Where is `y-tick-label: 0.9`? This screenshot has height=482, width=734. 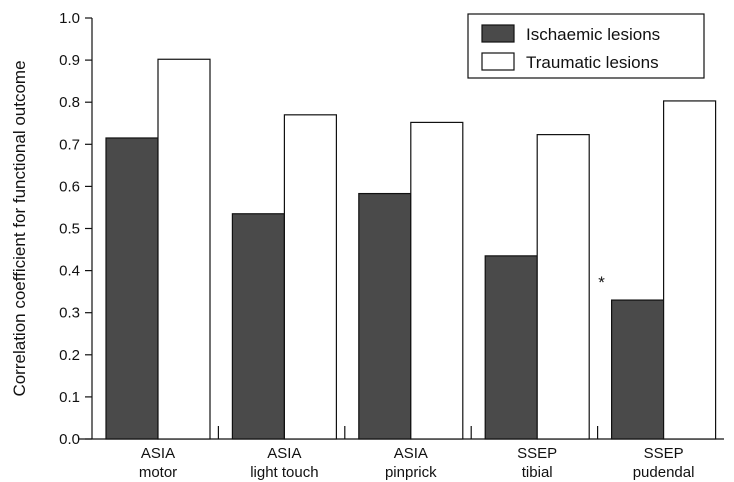
y-tick-label: 0.9 is located at coordinates (69, 60).